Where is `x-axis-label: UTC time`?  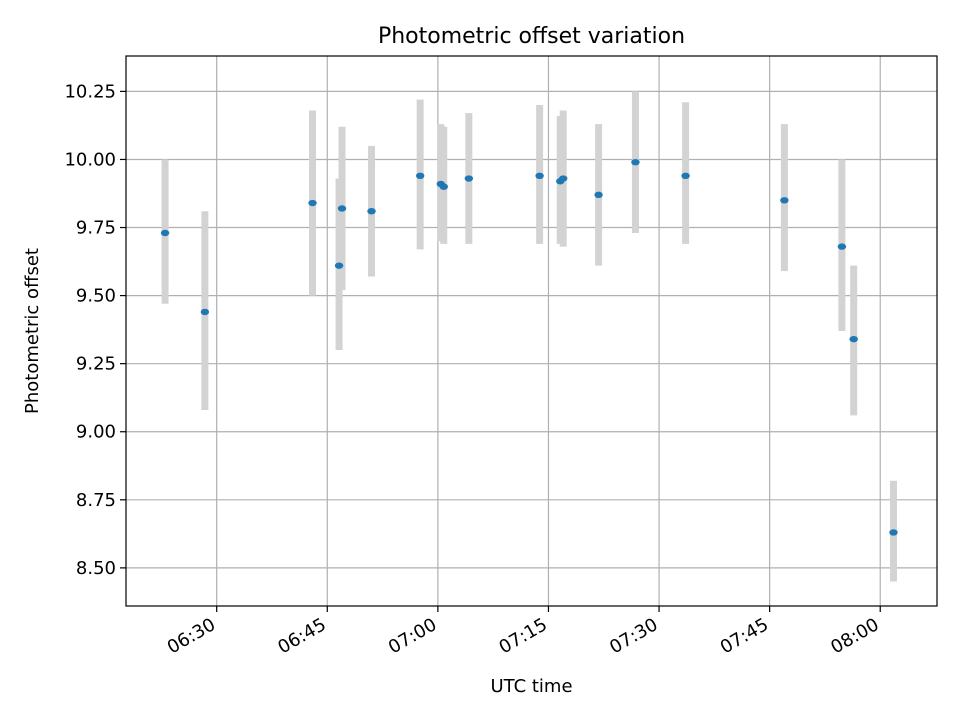 x-axis-label: UTC time is located at coordinates (531, 686).